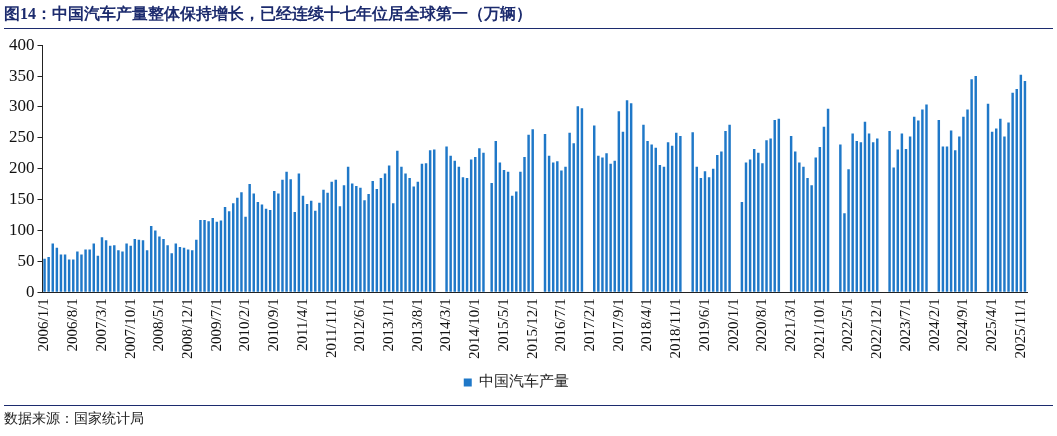  Describe the element at coordinates (646, 325) in the screenshot. I see `x-tick-label: 2018/4/1` at that location.